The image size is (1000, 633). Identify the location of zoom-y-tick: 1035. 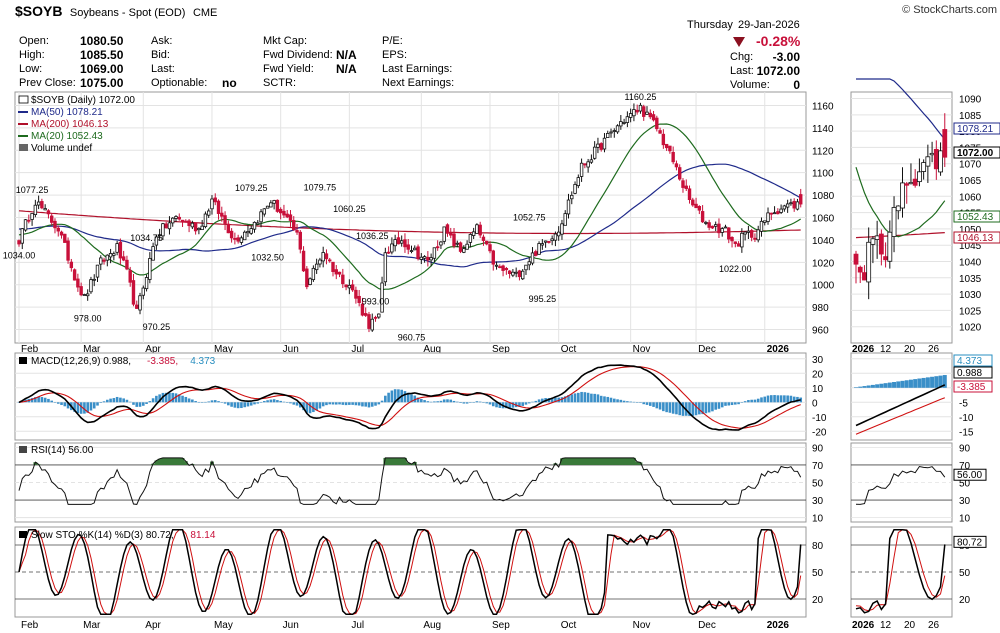
(970, 279).